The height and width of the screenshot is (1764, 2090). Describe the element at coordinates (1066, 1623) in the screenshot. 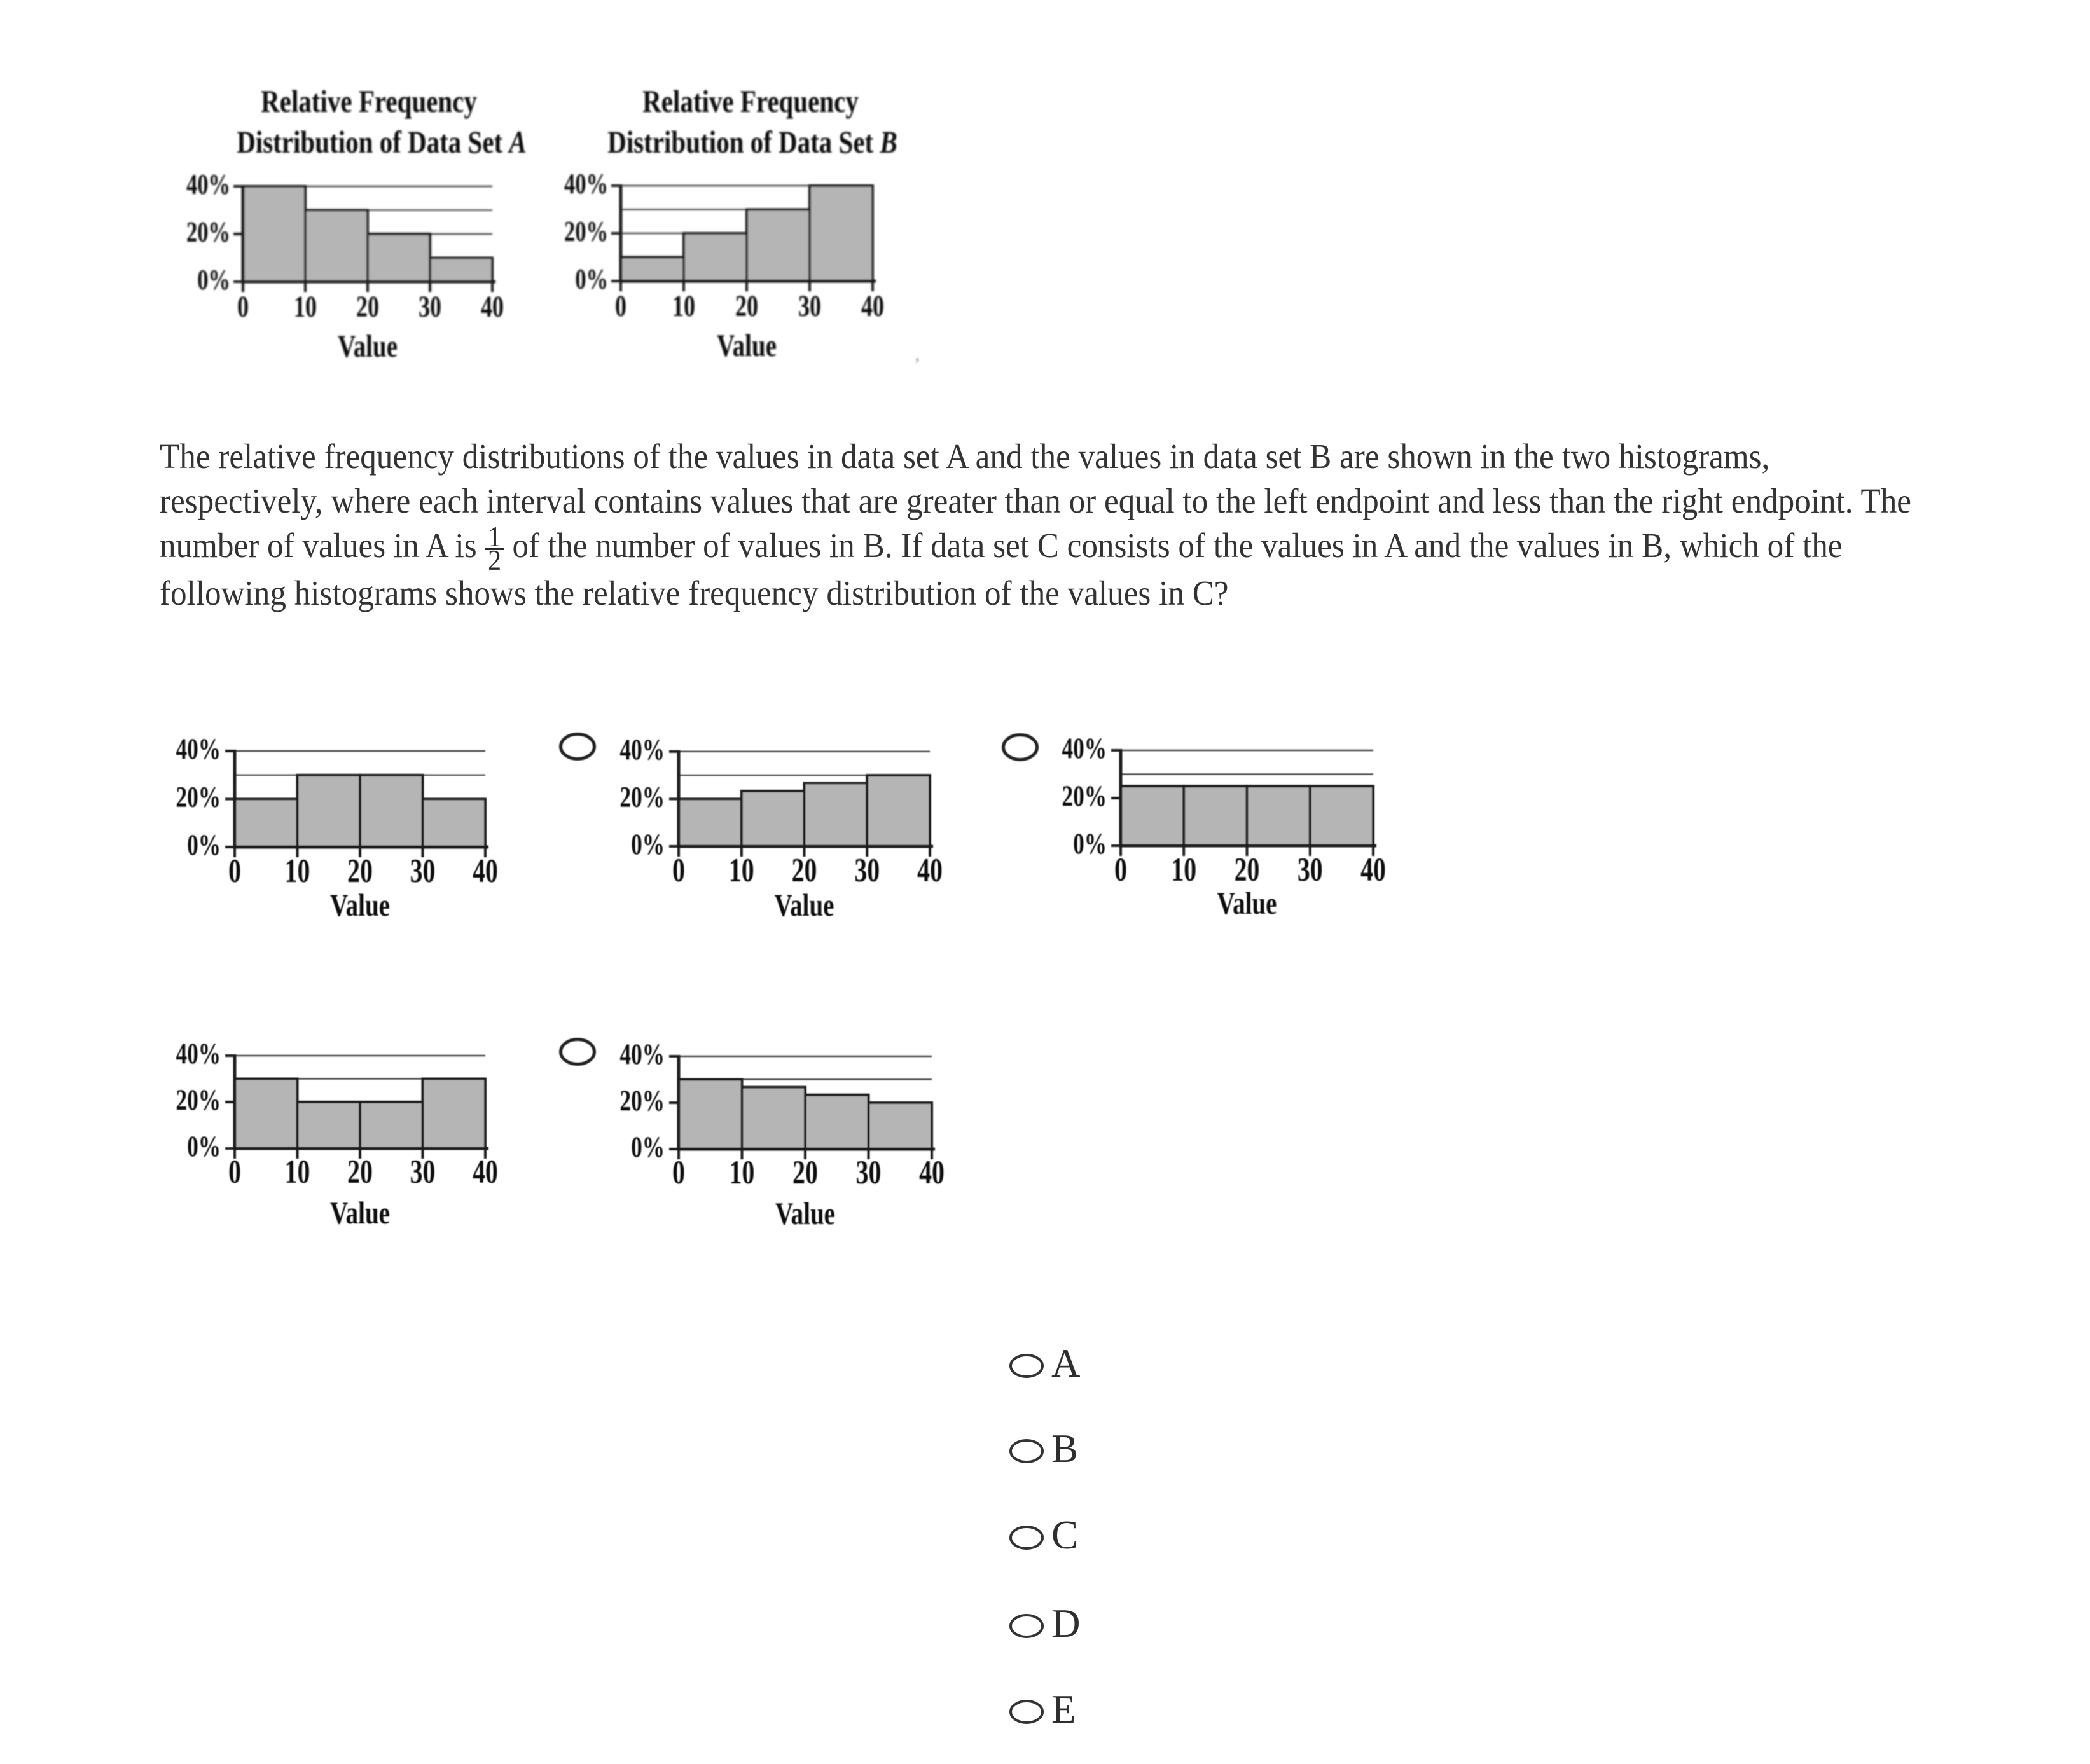

I see `svg-text: D` at that location.